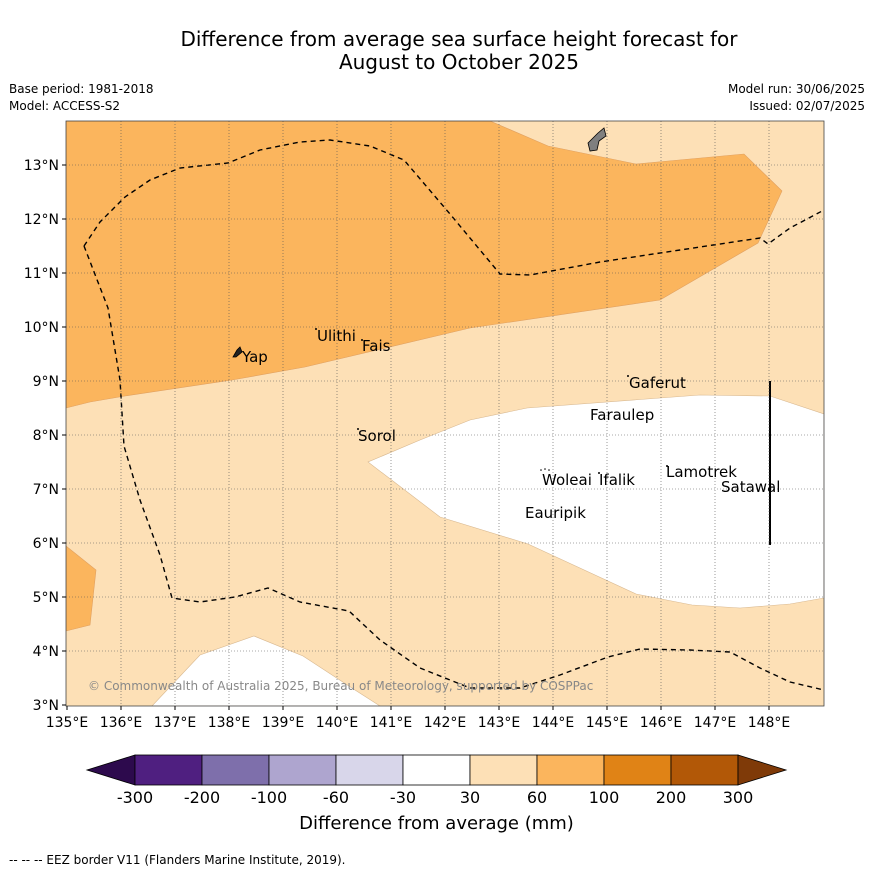  What do you see at coordinates (46, 706) in the screenshot?
I see `lat-tick-label: 3°N` at bounding box center [46, 706].